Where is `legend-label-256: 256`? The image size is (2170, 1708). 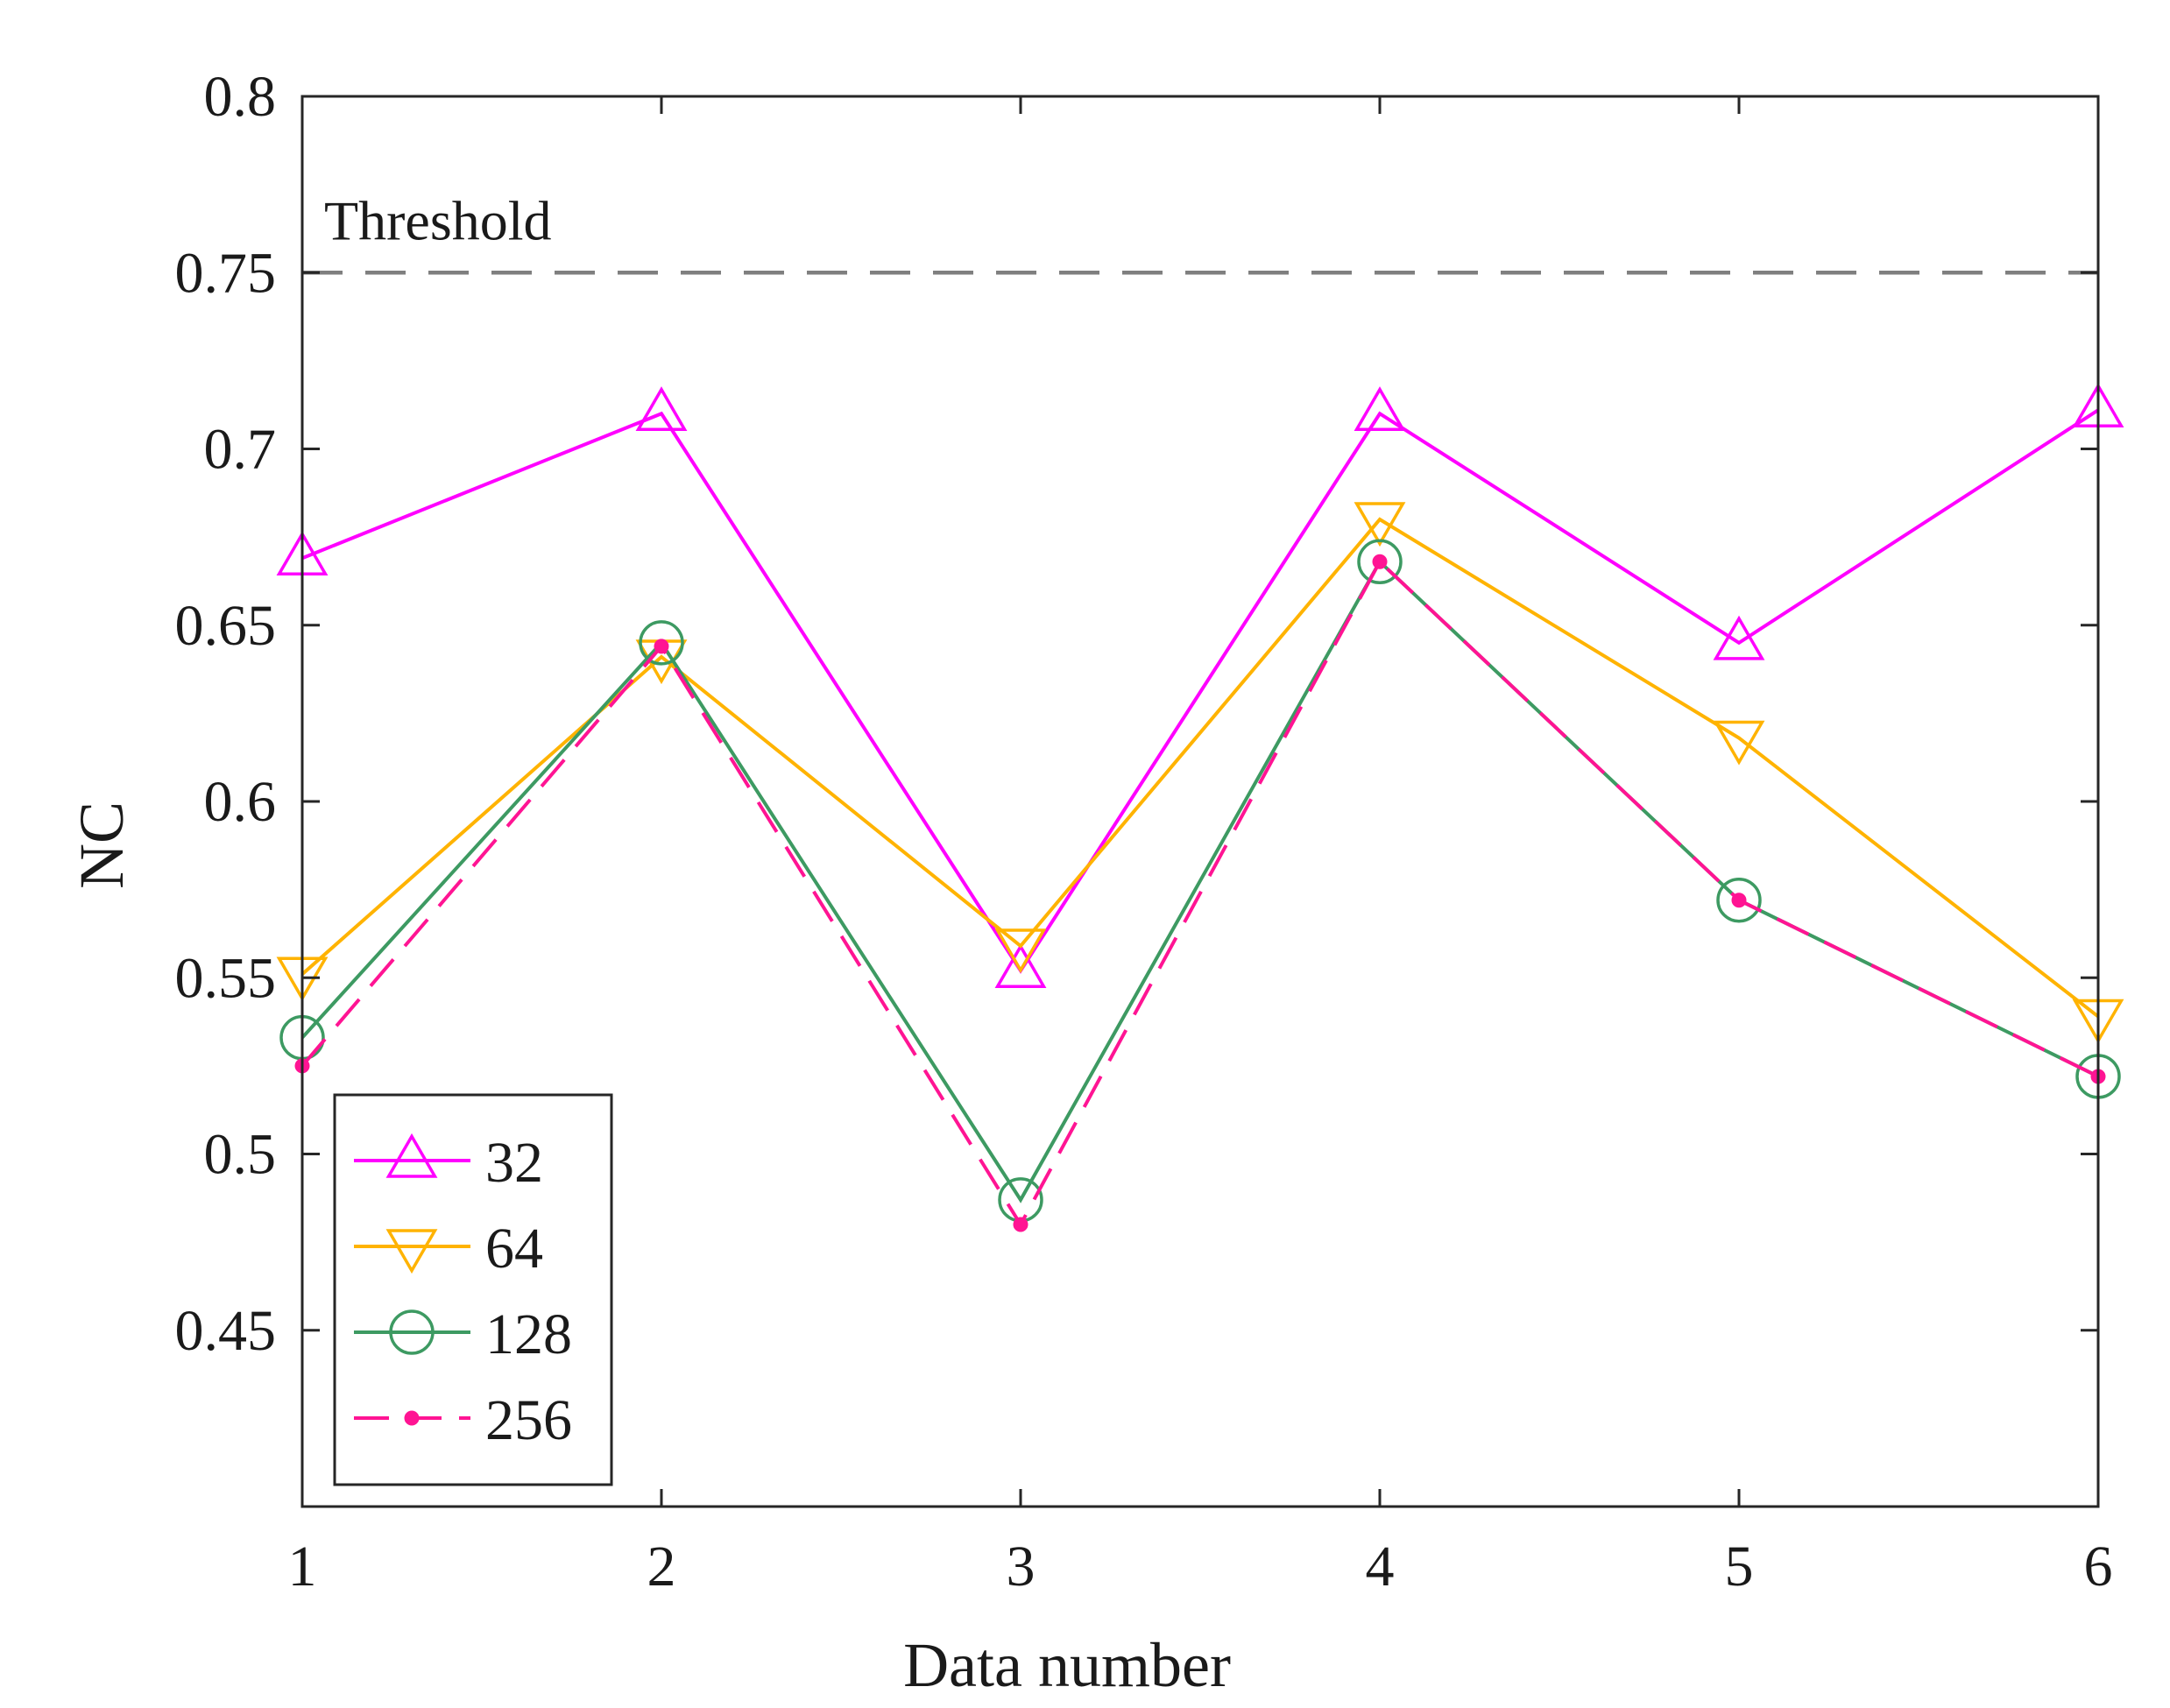 legend-label-256: 256 is located at coordinates (528, 1420).